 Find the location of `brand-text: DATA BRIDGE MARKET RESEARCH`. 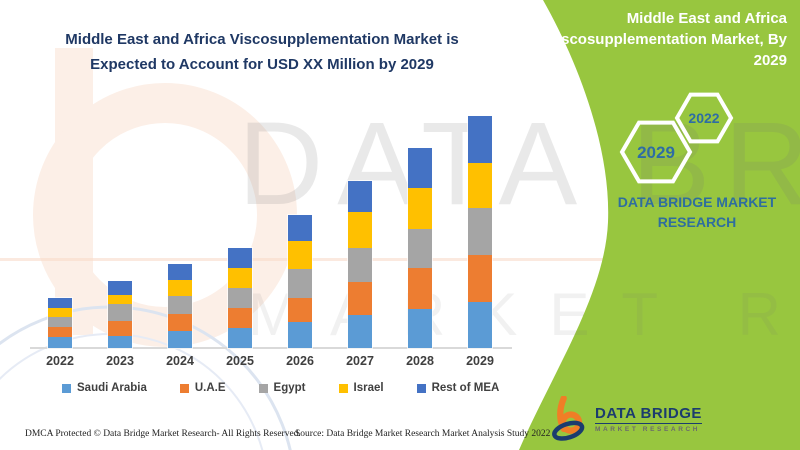

brand-text: DATA BRIDGE MARKET RESEARCH is located at coordinates (697, 212).